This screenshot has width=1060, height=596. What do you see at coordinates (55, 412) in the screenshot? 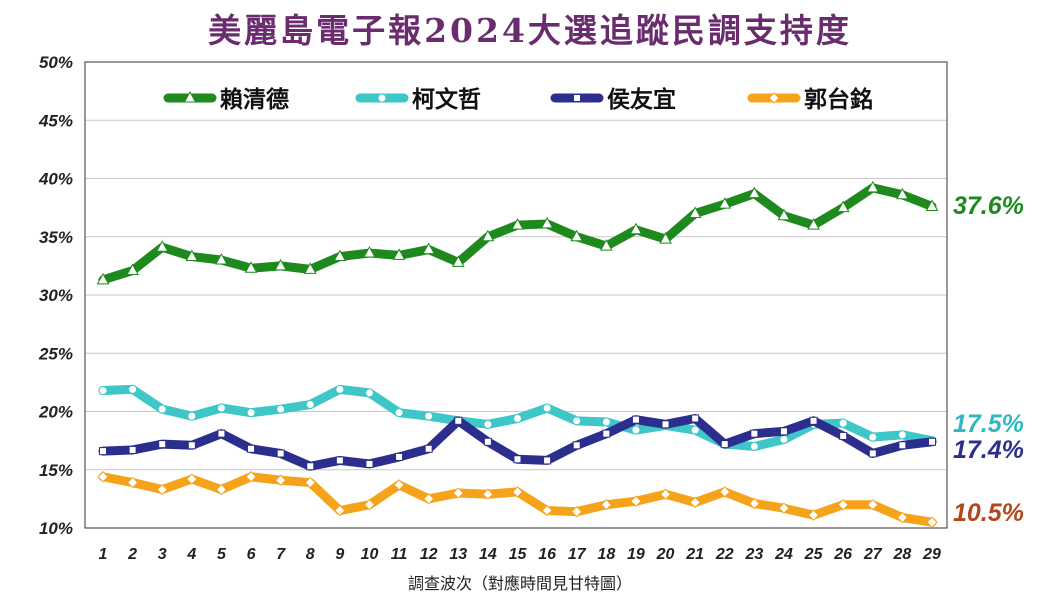
I see `y-tick-label: 20%` at bounding box center [55, 412].